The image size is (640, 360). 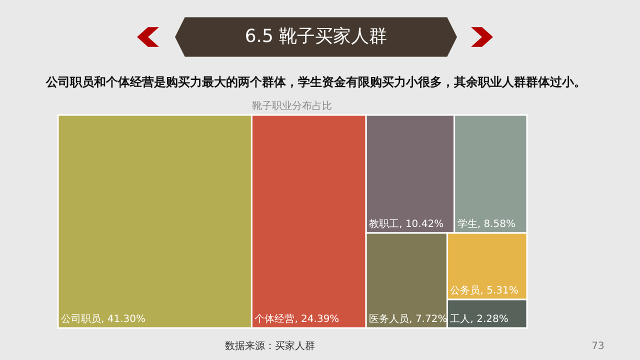 What do you see at coordinates (598, 346) in the screenshot?
I see `text: 73` at bounding box center [598, 346].